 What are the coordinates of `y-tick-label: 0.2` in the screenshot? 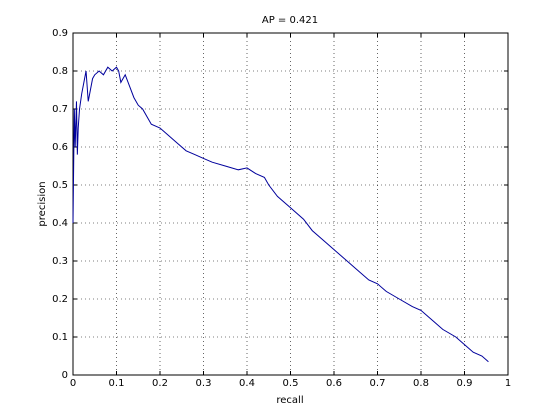 It's located at (60, 299).